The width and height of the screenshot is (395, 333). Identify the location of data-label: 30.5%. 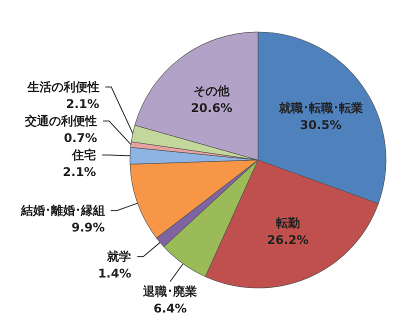
(321, 125).